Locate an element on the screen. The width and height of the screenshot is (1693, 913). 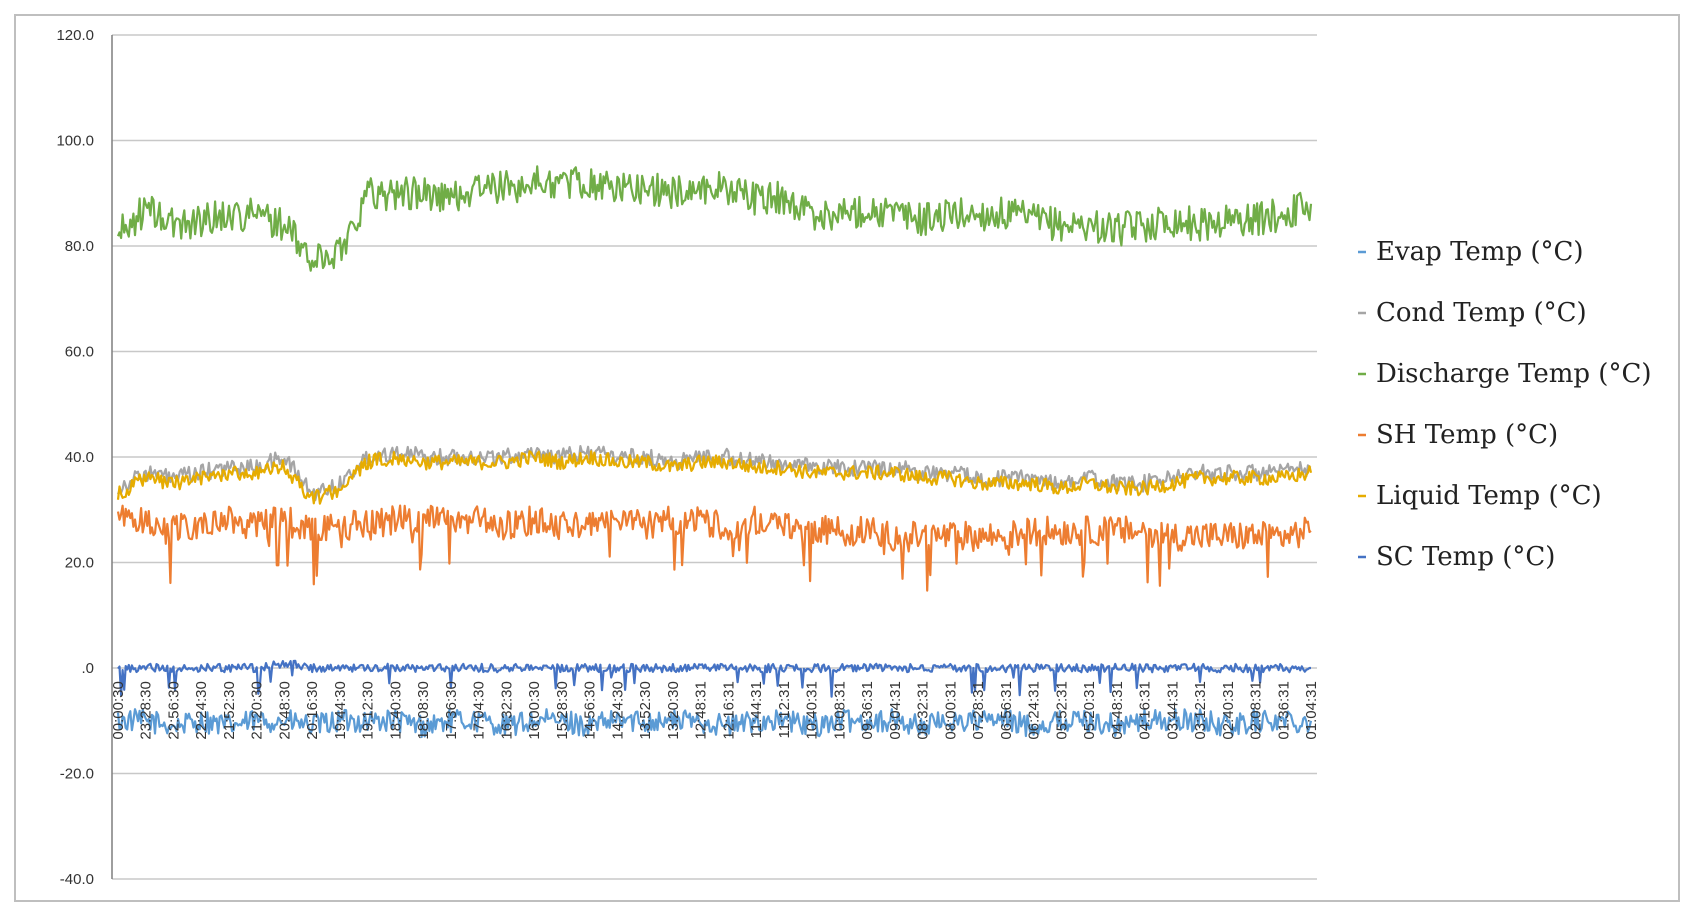
x-tick-label: 14:56:30 is located at coordinates (590, 710).